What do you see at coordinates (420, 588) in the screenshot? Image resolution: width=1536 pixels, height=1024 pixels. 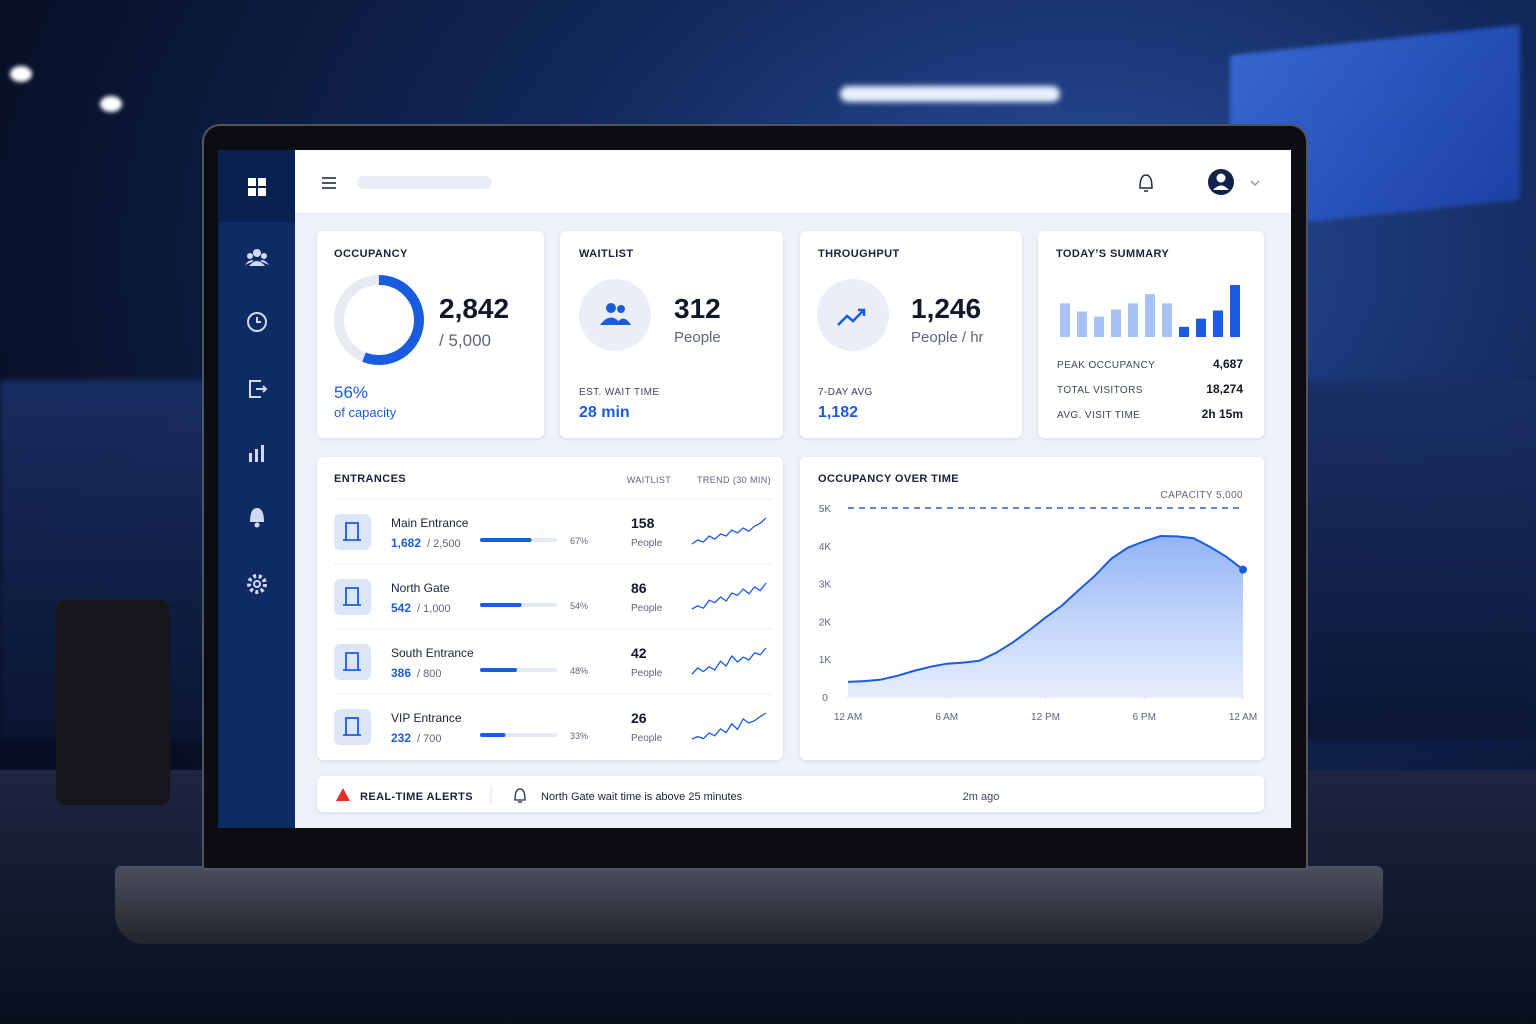 I see `entrance-name: North Gate` at bounding box center [420, 588].